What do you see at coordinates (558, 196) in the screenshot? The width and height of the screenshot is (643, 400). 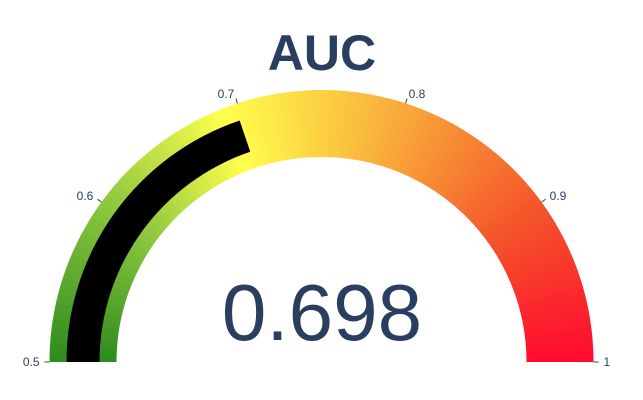 I see `gauge-tick-label: 0.9` at bounding box center [558, 196].